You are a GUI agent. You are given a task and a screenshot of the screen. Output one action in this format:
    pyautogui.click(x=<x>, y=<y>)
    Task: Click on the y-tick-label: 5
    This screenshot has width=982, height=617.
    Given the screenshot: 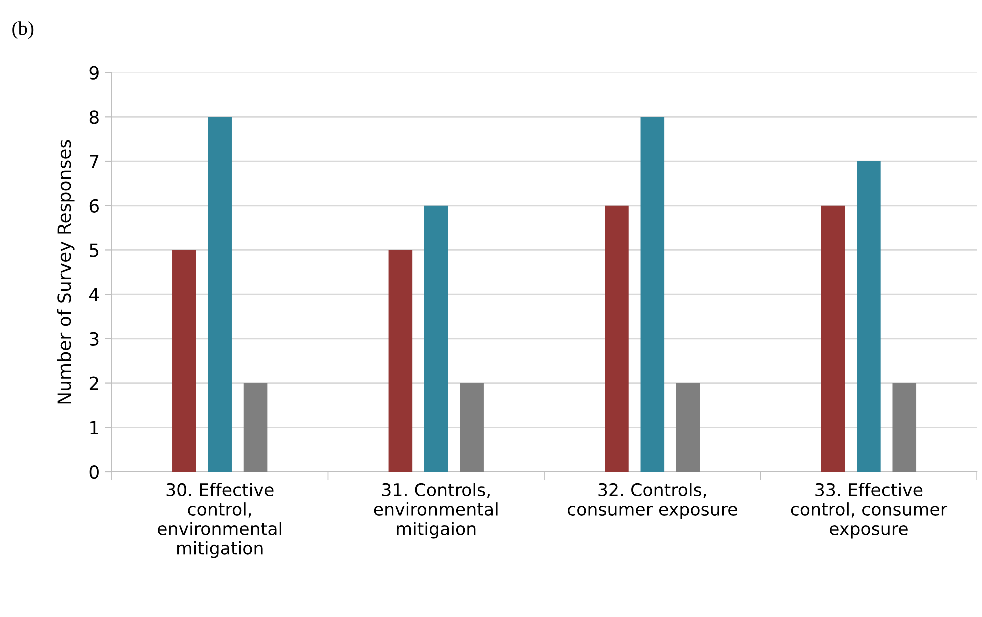 What is the action you would take?
    pyautogui.click(x=94, y=251)
    